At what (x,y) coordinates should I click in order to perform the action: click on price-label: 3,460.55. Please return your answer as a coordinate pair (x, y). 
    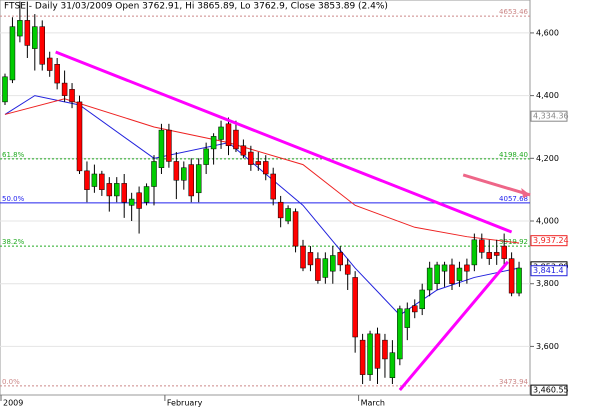
    Looking at the image, I should click on (551, 390).